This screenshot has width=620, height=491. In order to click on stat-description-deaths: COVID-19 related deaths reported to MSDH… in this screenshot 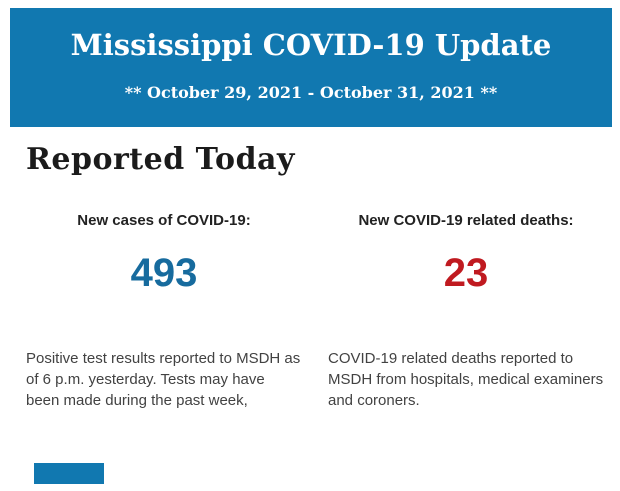, I will do `click(466, 379)`.